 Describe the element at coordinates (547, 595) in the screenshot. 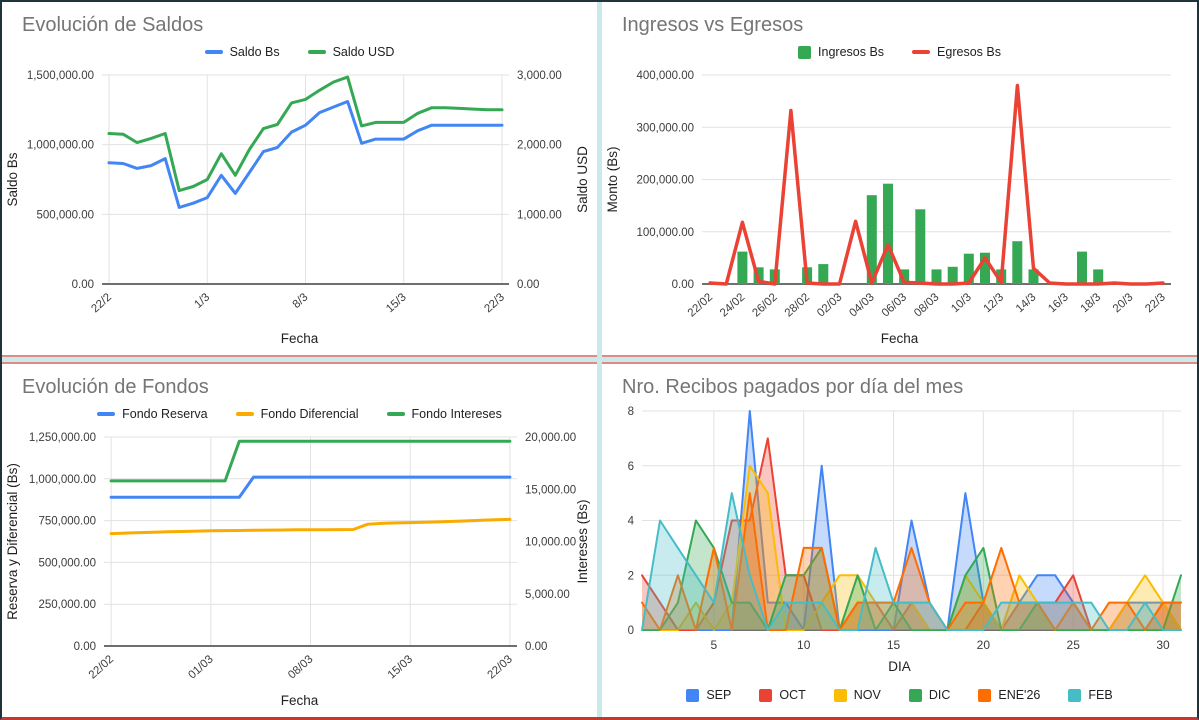

I see `svg-text: 5,000.00` at that location.